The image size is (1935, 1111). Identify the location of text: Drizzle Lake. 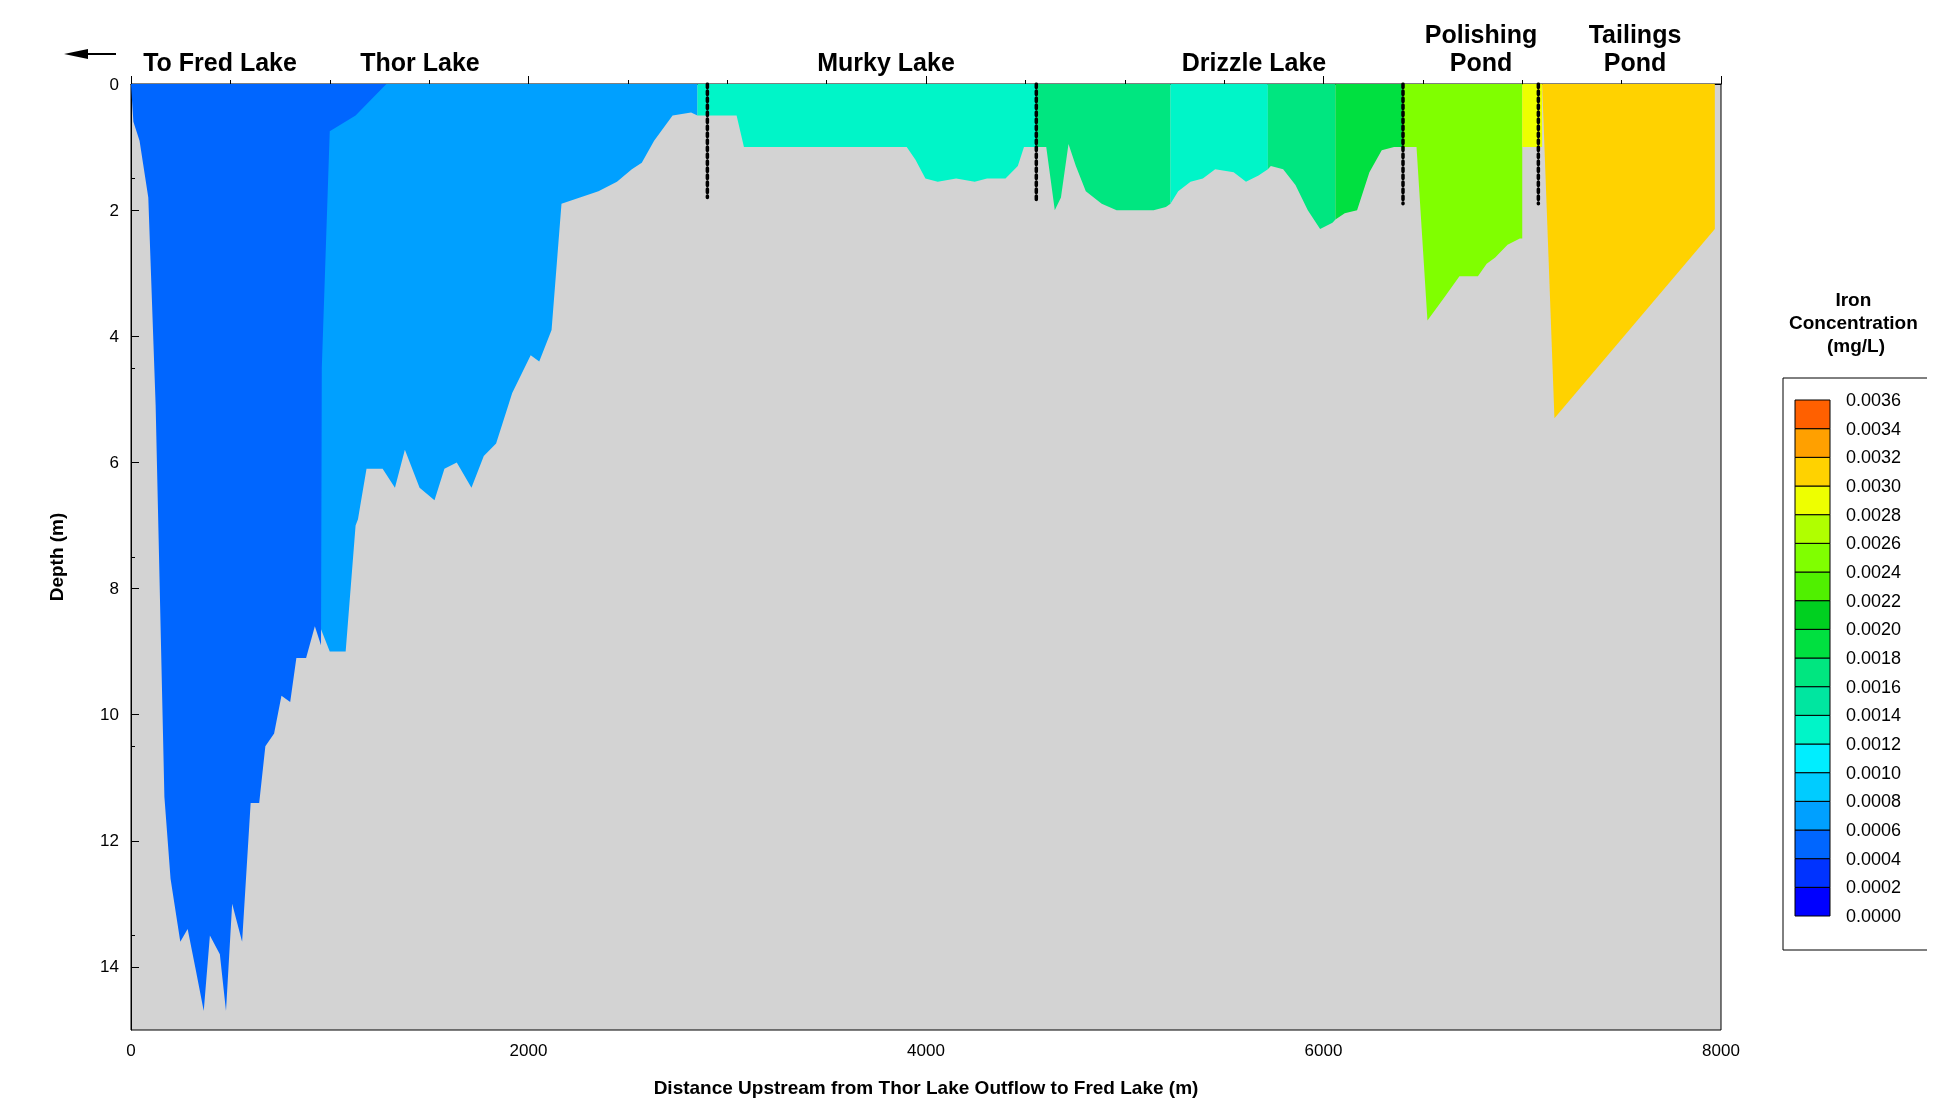
(1254, 62).